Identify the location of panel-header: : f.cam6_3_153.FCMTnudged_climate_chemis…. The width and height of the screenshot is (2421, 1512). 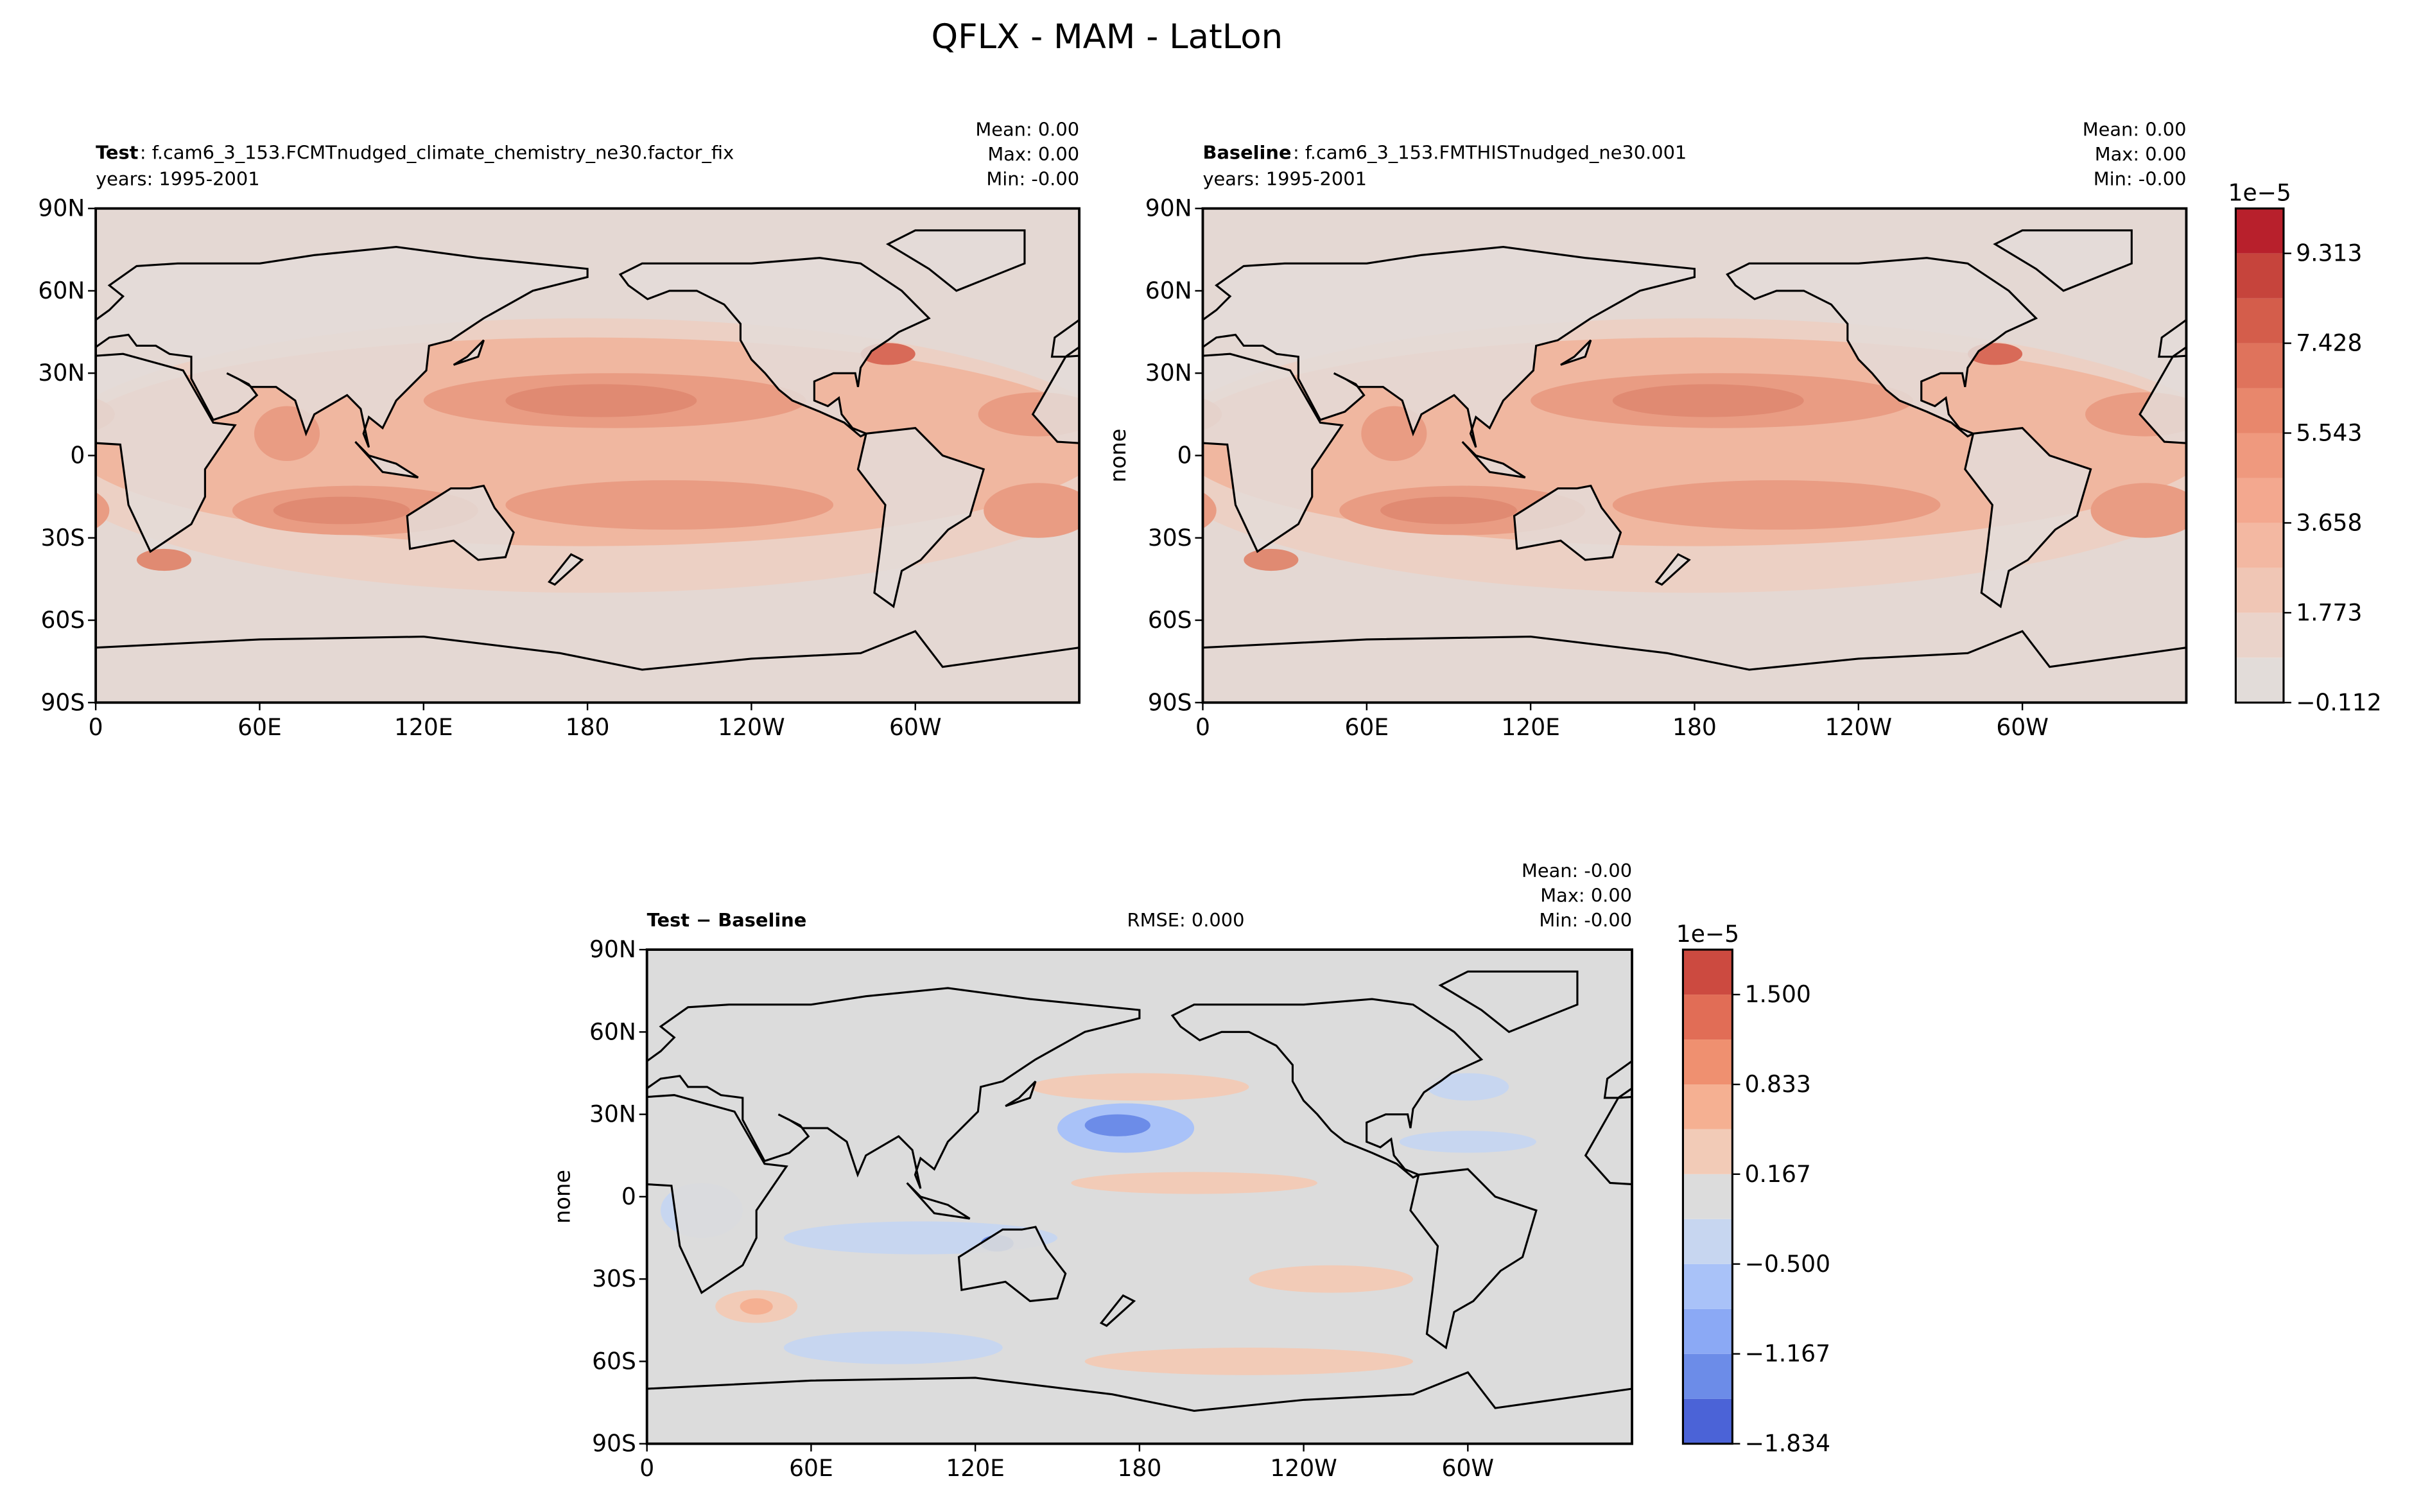
(437, 153).